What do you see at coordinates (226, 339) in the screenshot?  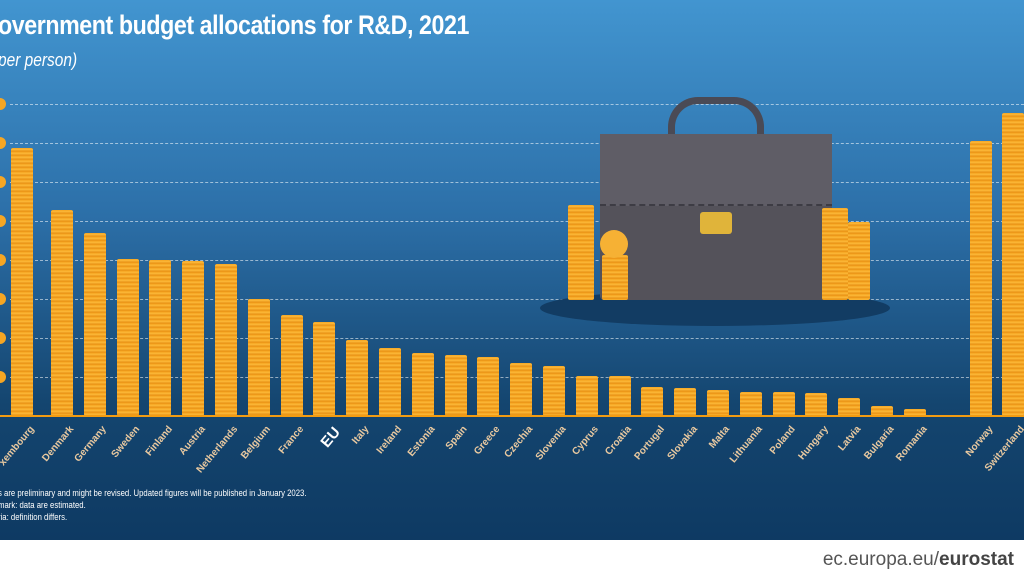 I see `bar-netherlands` at bounding box center [226, 339].